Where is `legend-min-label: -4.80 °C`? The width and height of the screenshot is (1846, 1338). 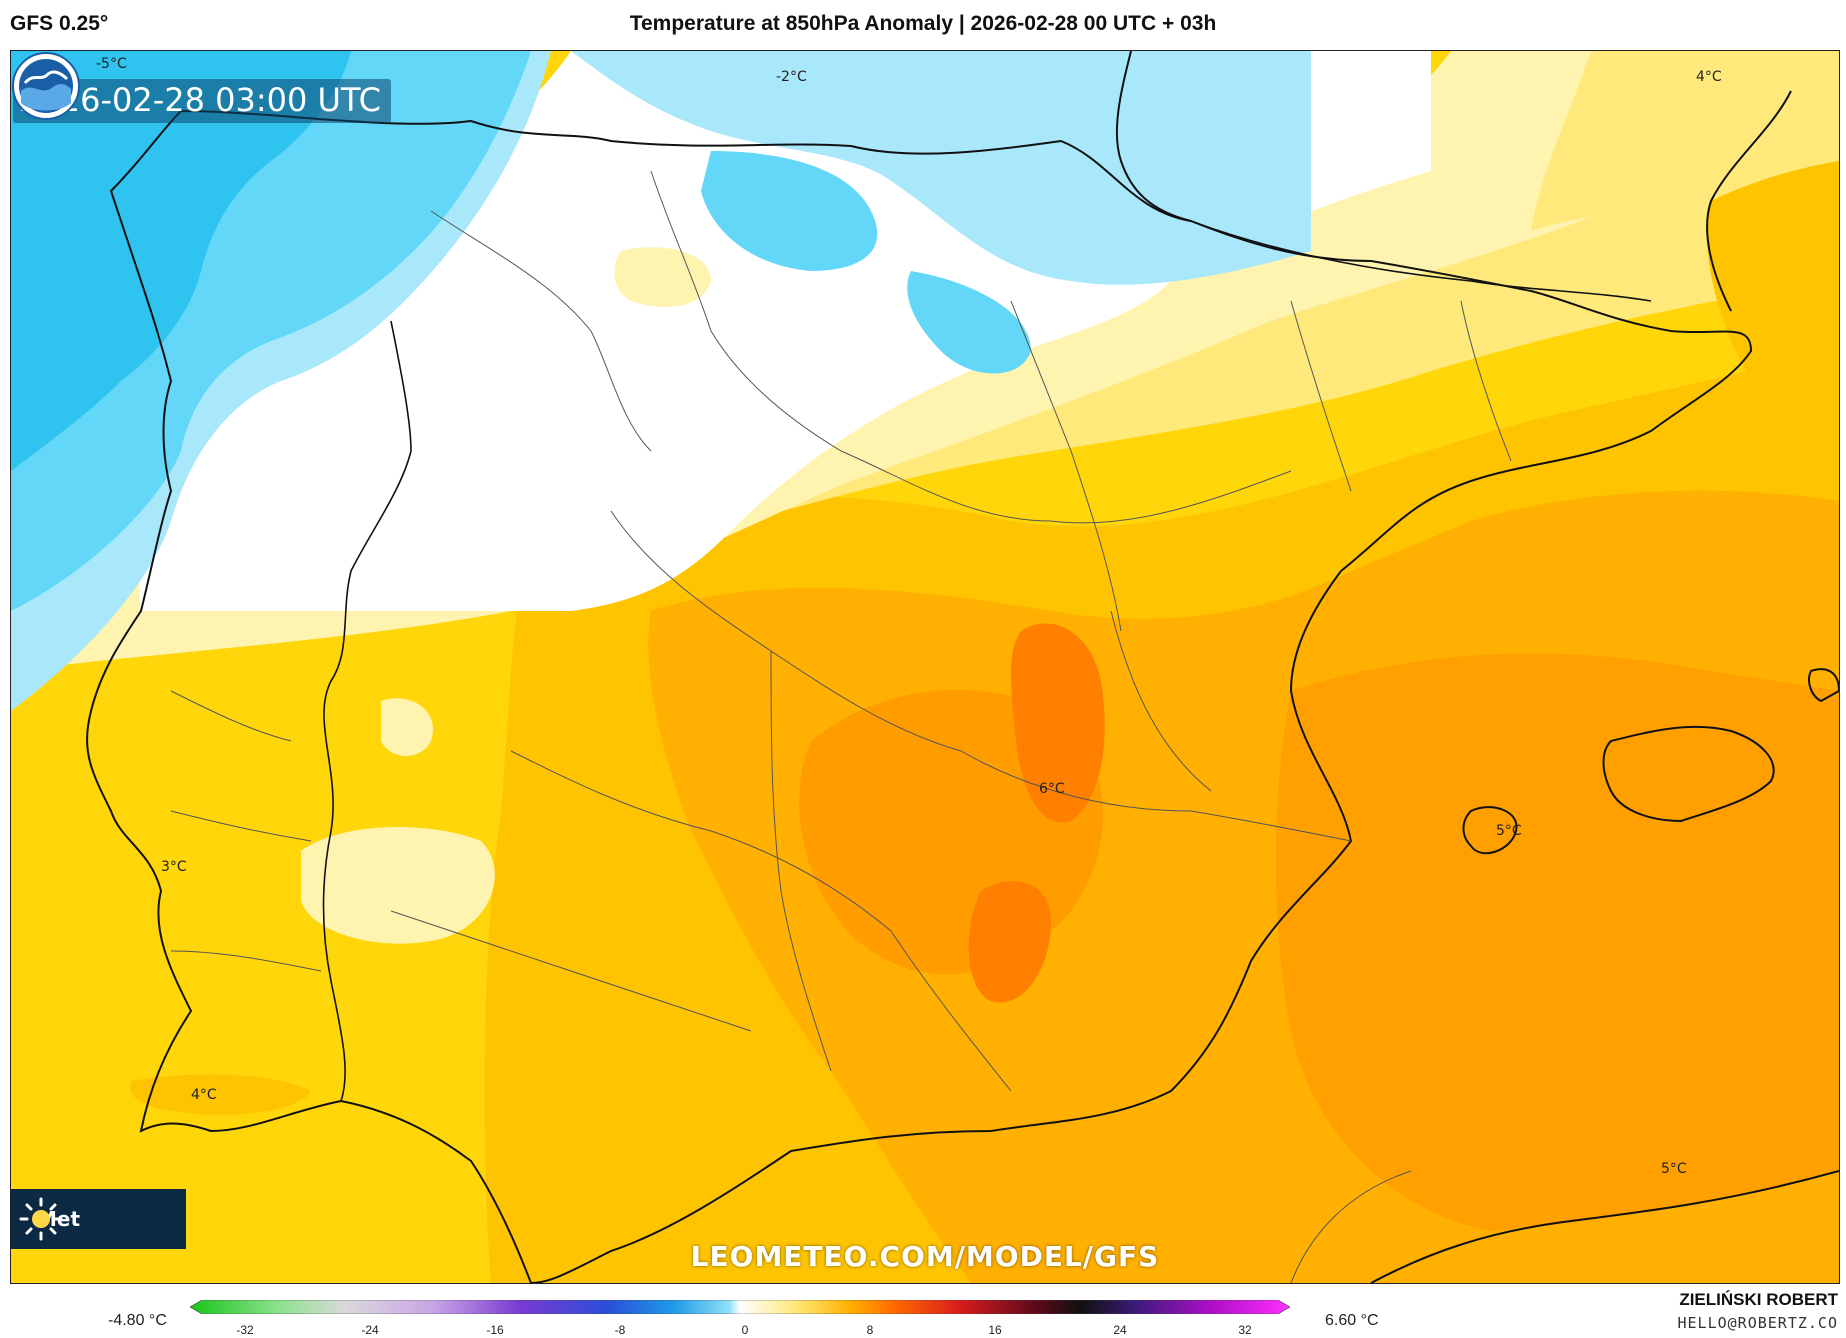
legend-min-label: -4.80 °C is located at coordinates (137, 1320).